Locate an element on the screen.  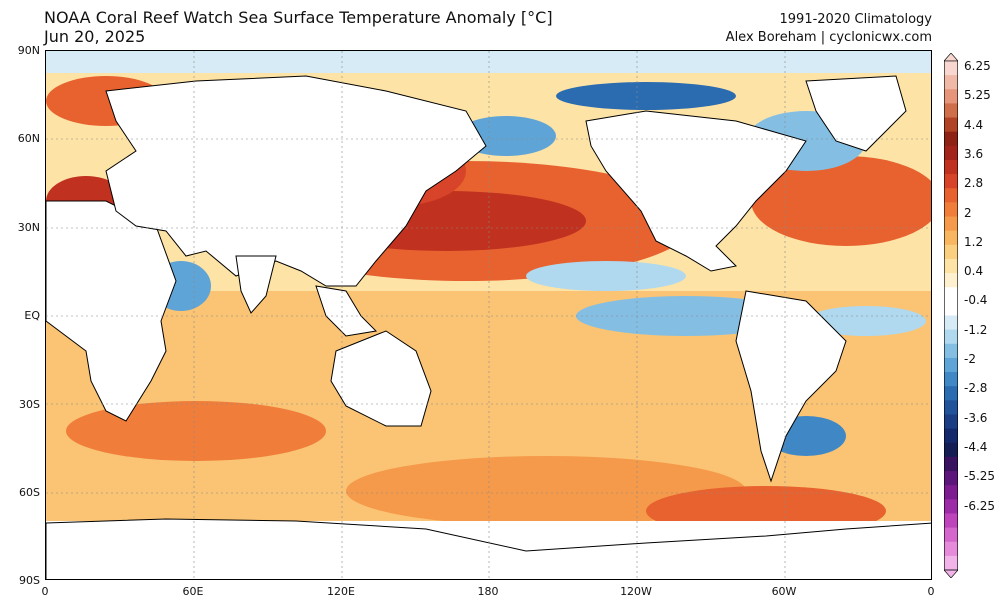
colorbar-tick-label: 6.25 is located at coordinates (977, 66).